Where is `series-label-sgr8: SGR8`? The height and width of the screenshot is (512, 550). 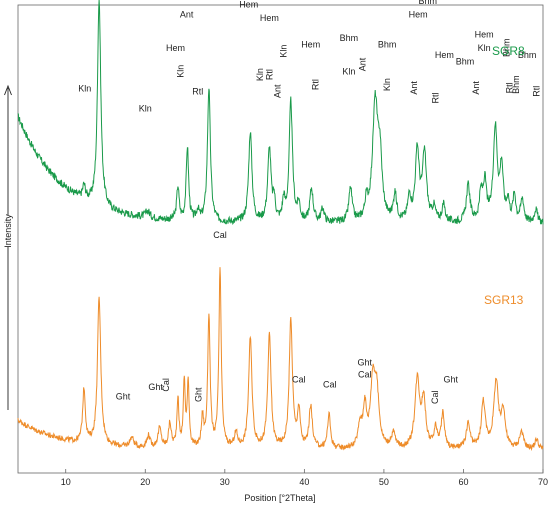 series-label-sgr8: SGR8 is located at coordinates (508, 51).